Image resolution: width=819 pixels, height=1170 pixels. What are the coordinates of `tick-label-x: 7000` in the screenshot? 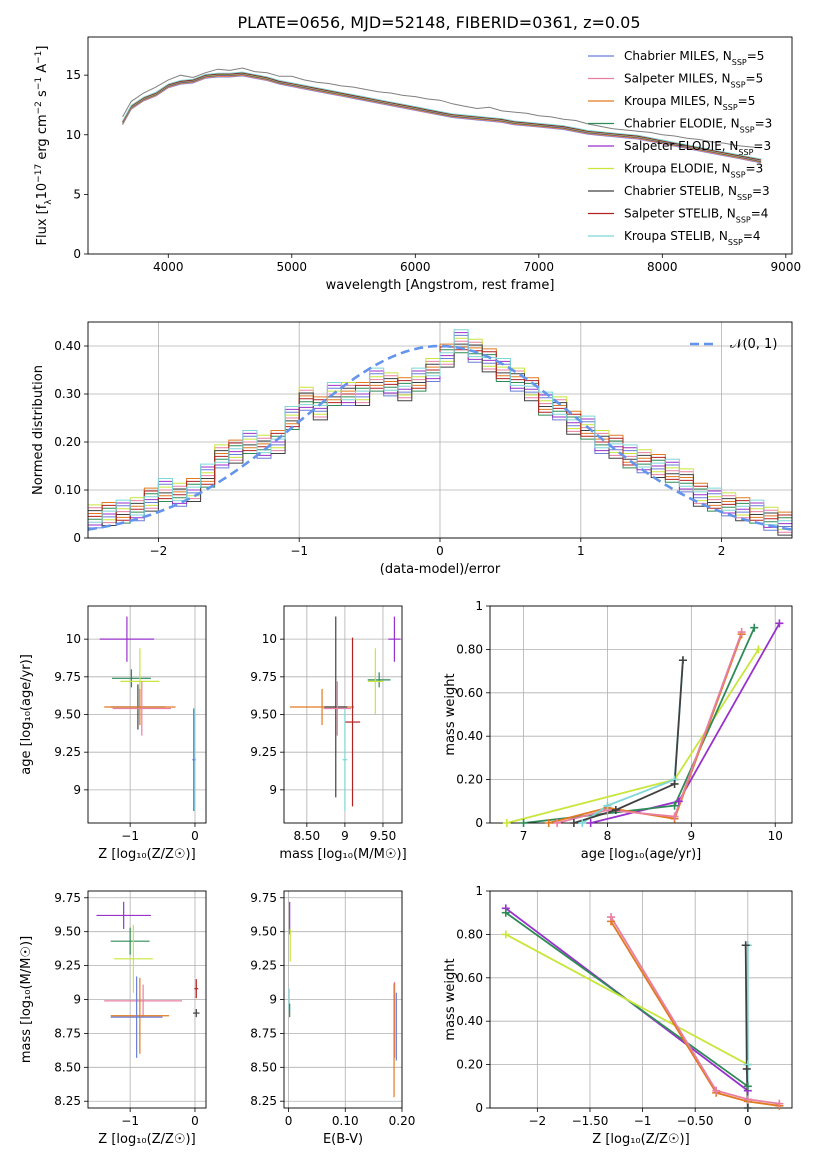 It's located at (539, 267).